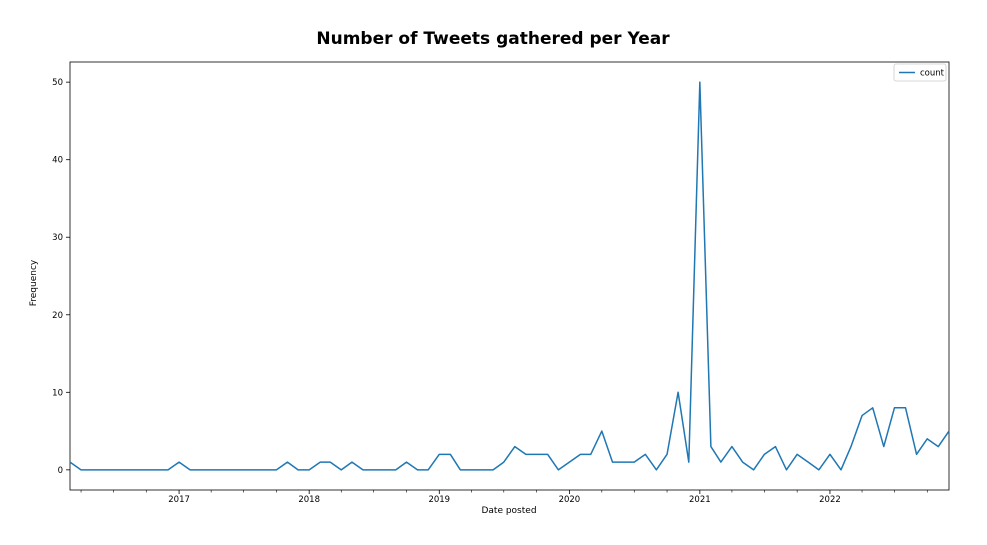  Describe the element at coordinates (309, 500) in the screenshot. I see `x-tick-label: 2018` at that location.